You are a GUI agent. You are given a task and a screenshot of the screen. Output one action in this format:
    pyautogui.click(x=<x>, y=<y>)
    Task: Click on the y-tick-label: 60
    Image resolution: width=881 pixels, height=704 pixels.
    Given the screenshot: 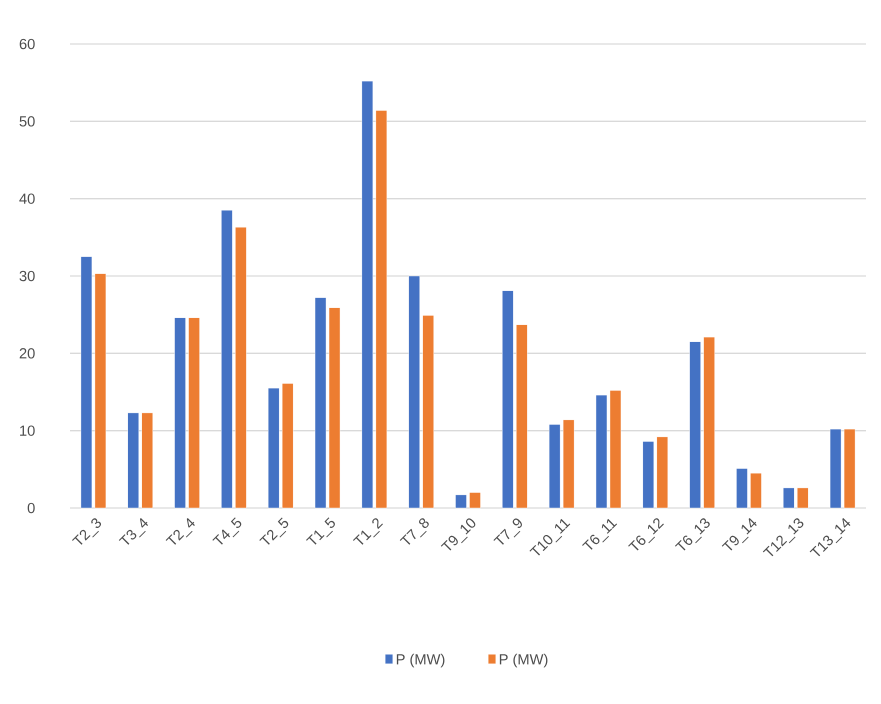 What is the action you would take?
    pyautogui.click(x=27, y=44)
    